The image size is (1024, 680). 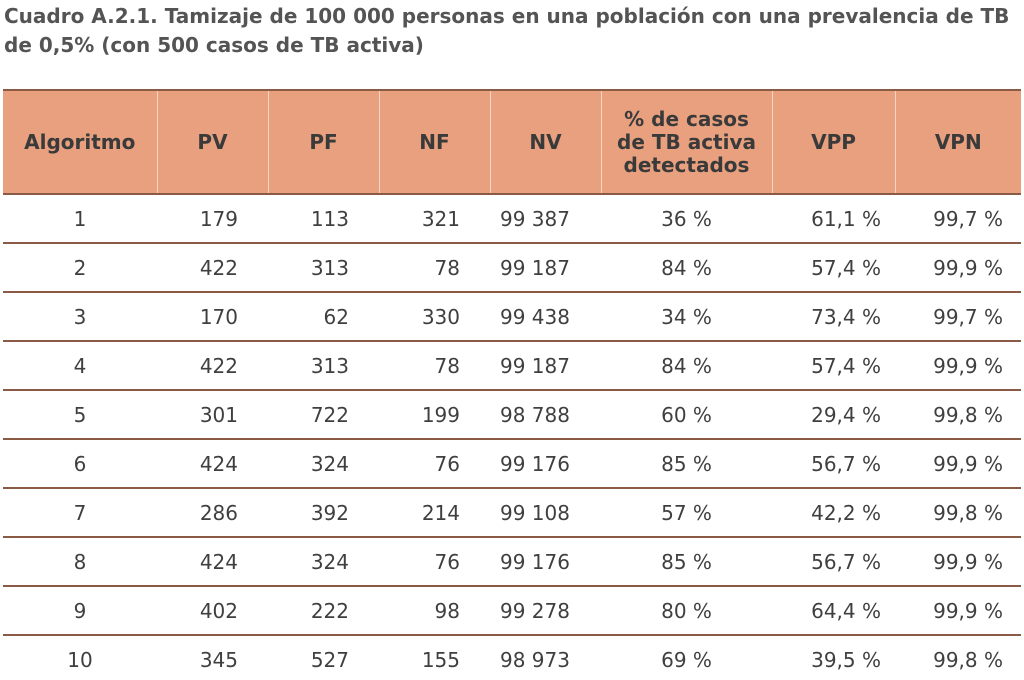 I want to click on table-row: 4 422 313 78 99 187 84 % 57,4 % 99,9 %, so click(x=512, y=366).